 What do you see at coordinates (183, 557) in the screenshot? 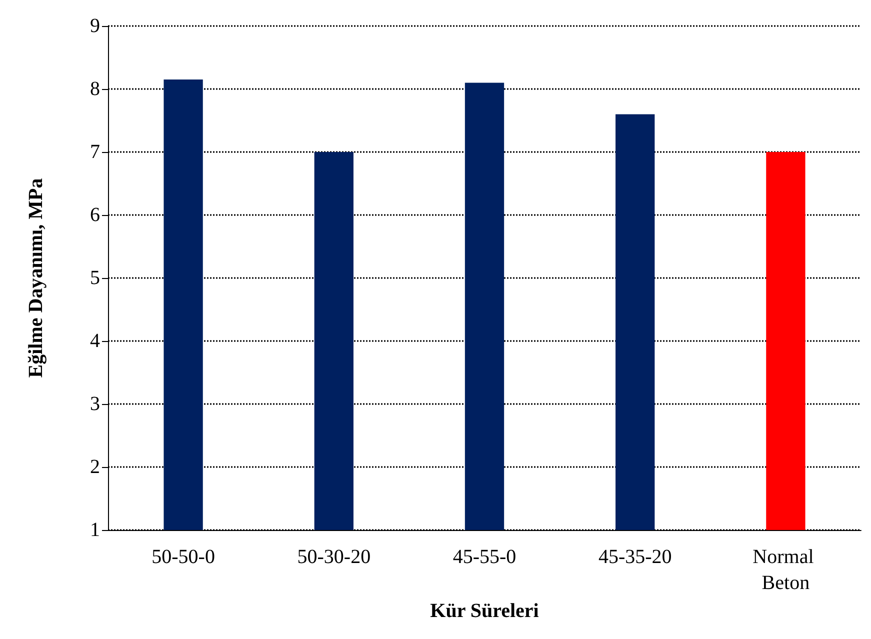
I see `x-tick-label: 50-50-0` at bounding box center [183, 557].